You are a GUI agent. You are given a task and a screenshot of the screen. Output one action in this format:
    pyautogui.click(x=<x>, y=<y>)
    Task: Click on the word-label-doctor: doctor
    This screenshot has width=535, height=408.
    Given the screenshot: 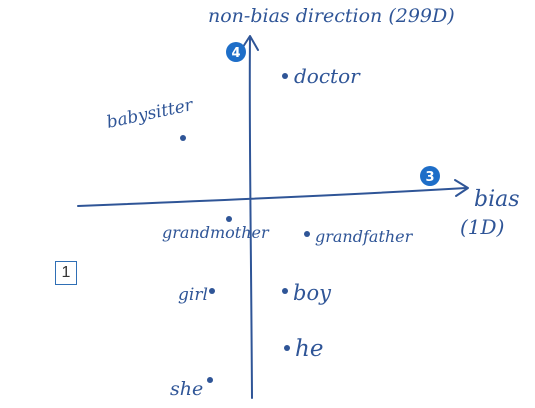 What is the action you would take?
    pyautogui.click(x=327, y=76)
    